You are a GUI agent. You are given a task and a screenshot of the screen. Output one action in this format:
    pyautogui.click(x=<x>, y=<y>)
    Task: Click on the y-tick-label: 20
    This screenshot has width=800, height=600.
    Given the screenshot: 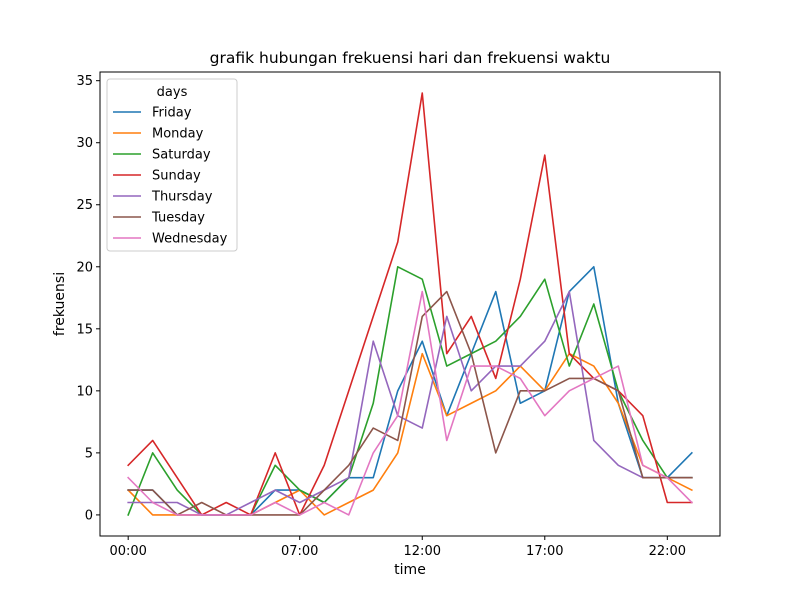 What is the action you would take?
    pyautogui.click(x=84, y=267)
    